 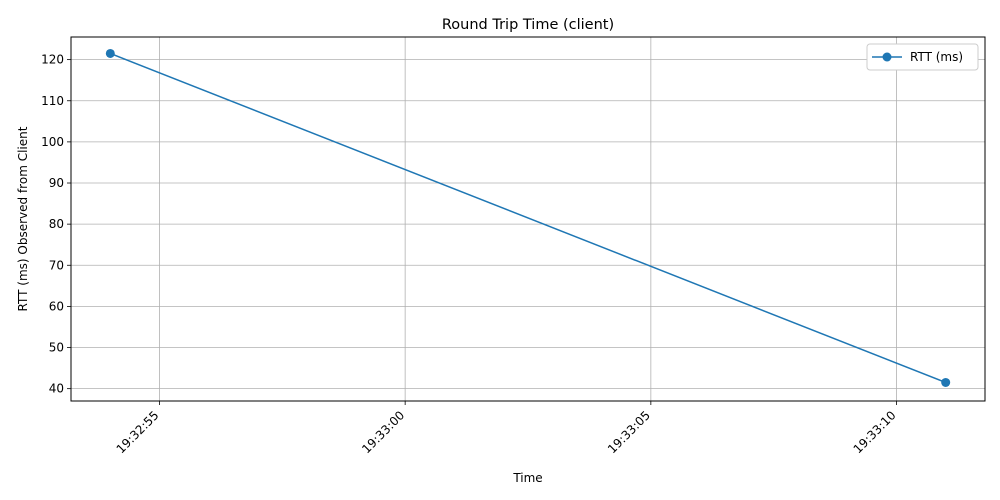 What do you see at coordinates (56, 348) in the screenshot?
I see `y-tick-label: 50` at bounding box center [56, 348].